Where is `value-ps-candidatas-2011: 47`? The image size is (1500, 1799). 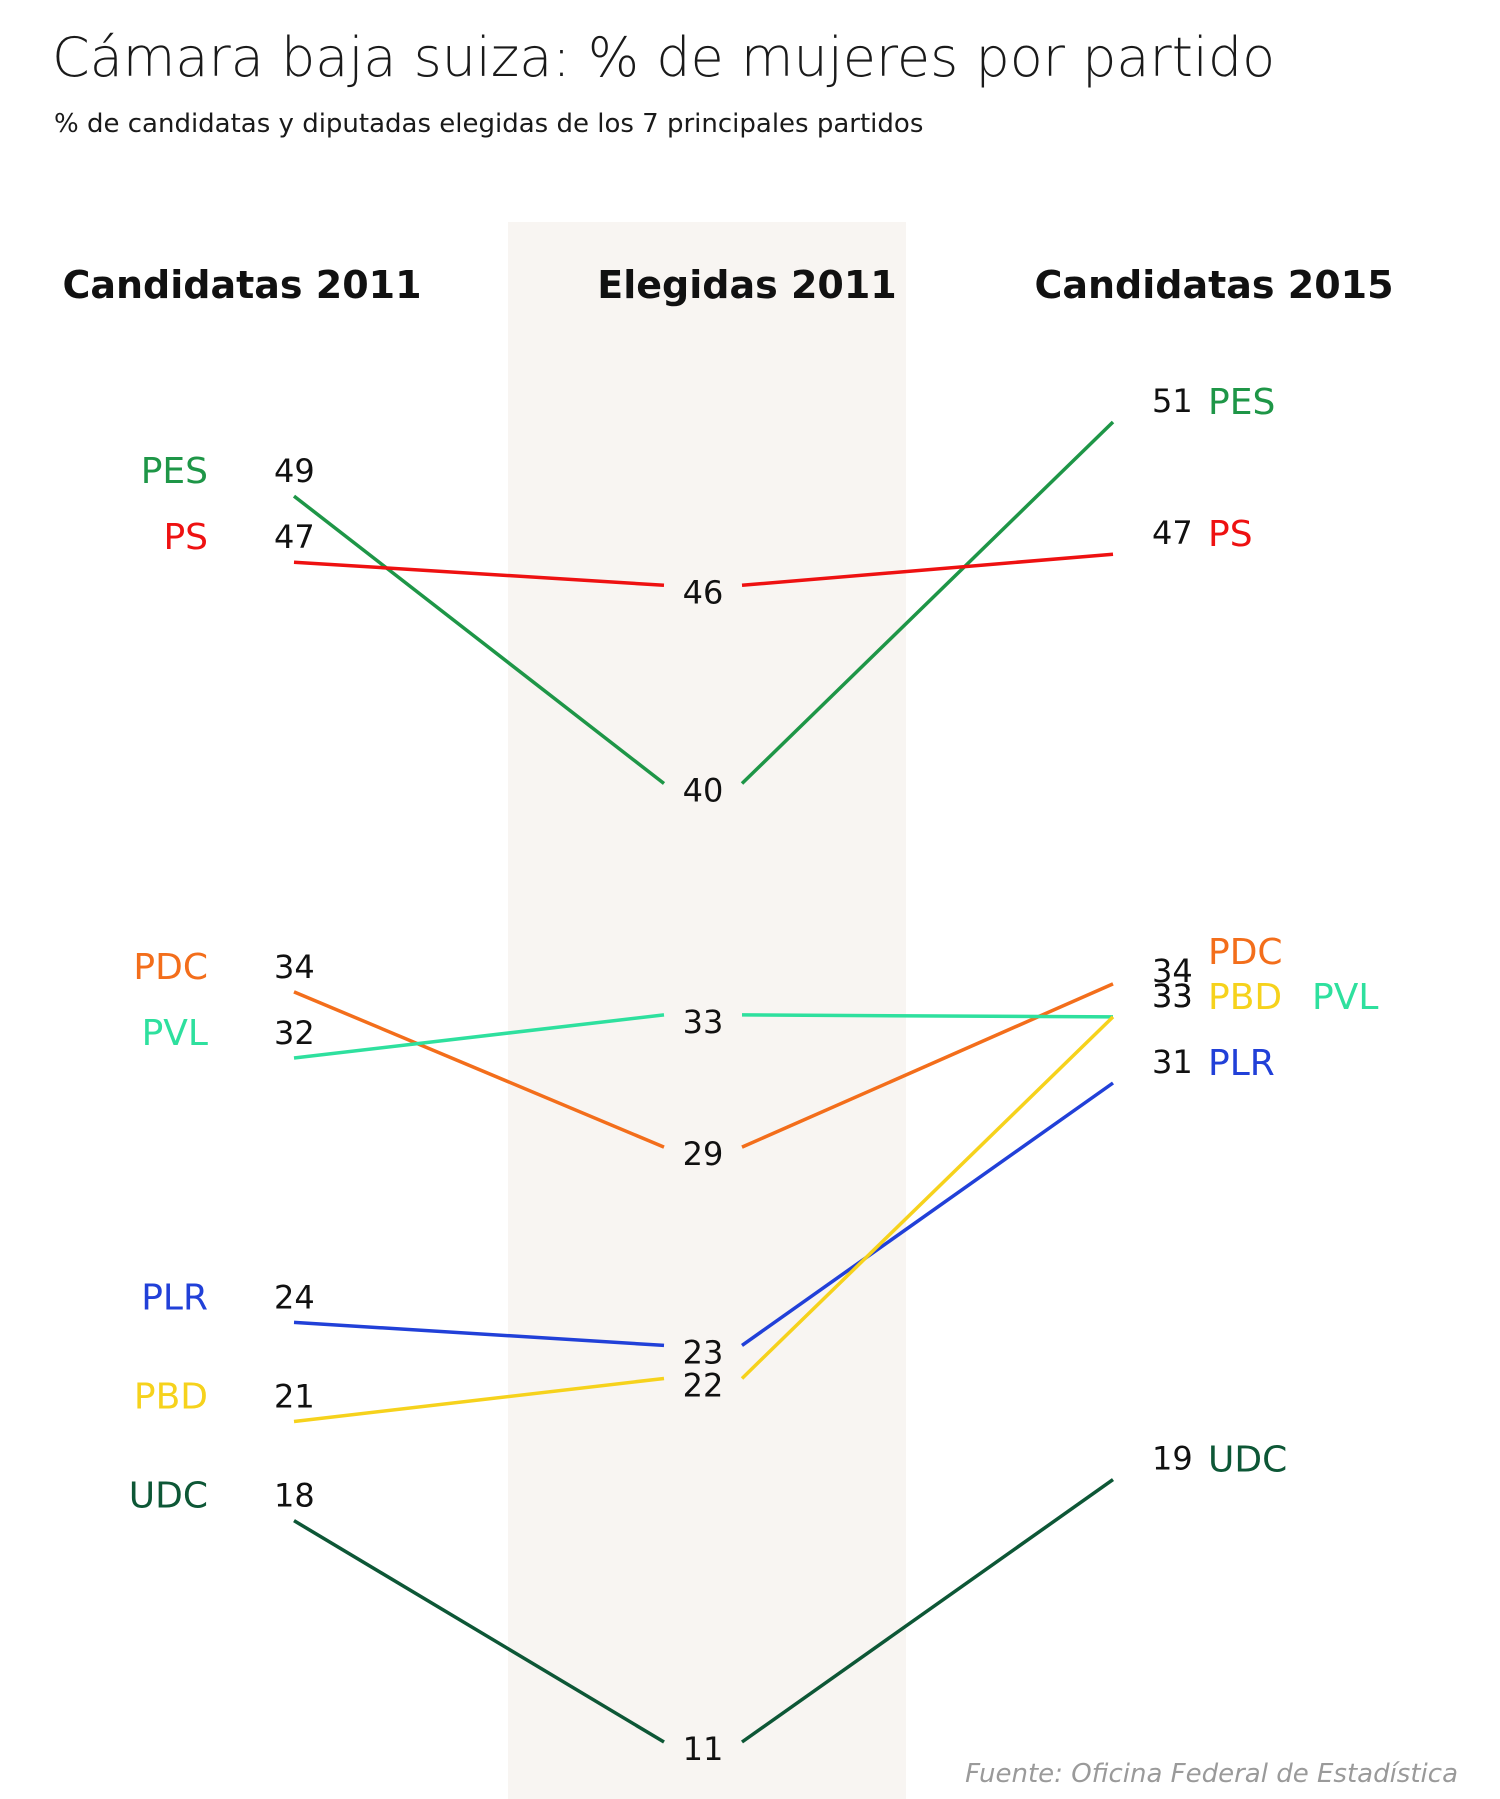 value-ps-candidatas-2011: 47 is located at coordinates (294, 537).